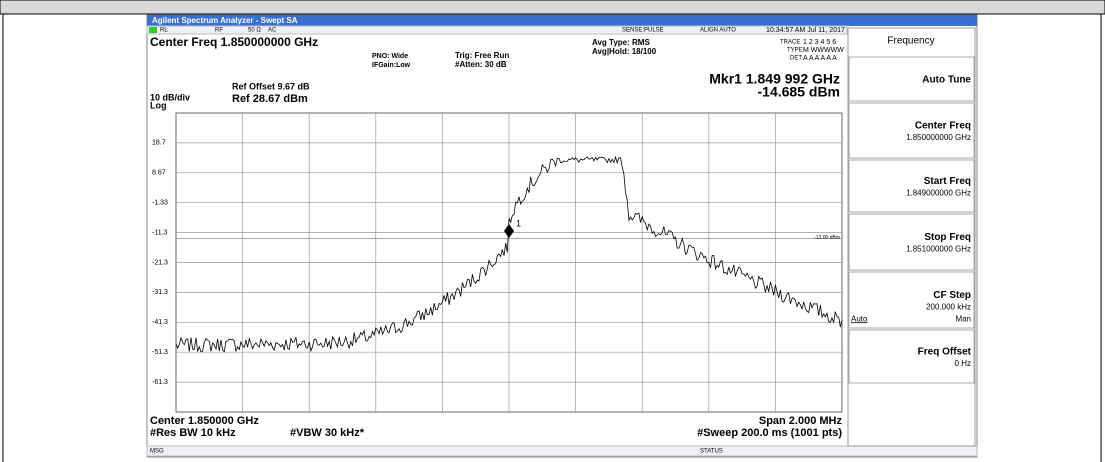 The height and width of the screenshot is (462, 1105). Describe the element at coordinates (943, 125) in the screenshot. I see `softkey-label: Center Freq` at that location.